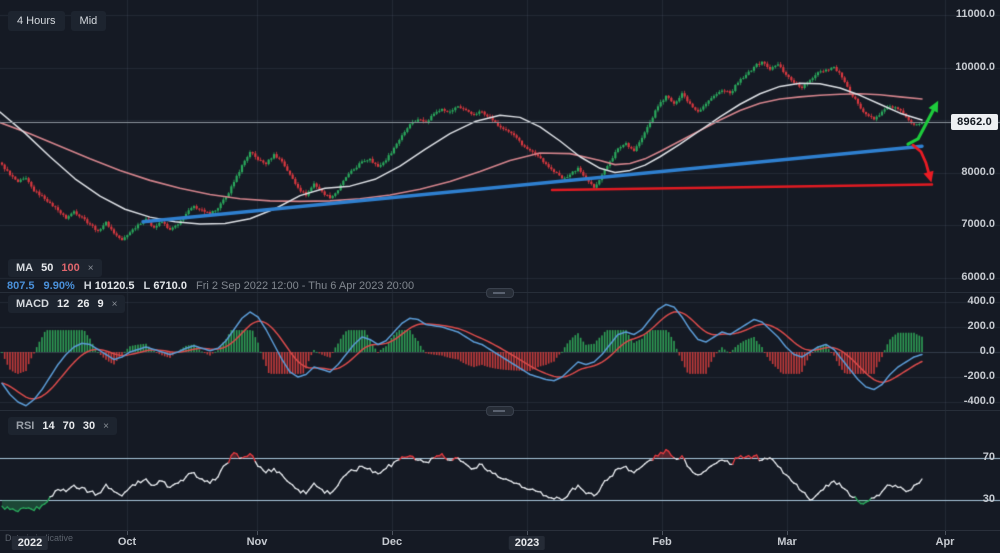  I want to click on change-value: 807.5, so click(21, 286).